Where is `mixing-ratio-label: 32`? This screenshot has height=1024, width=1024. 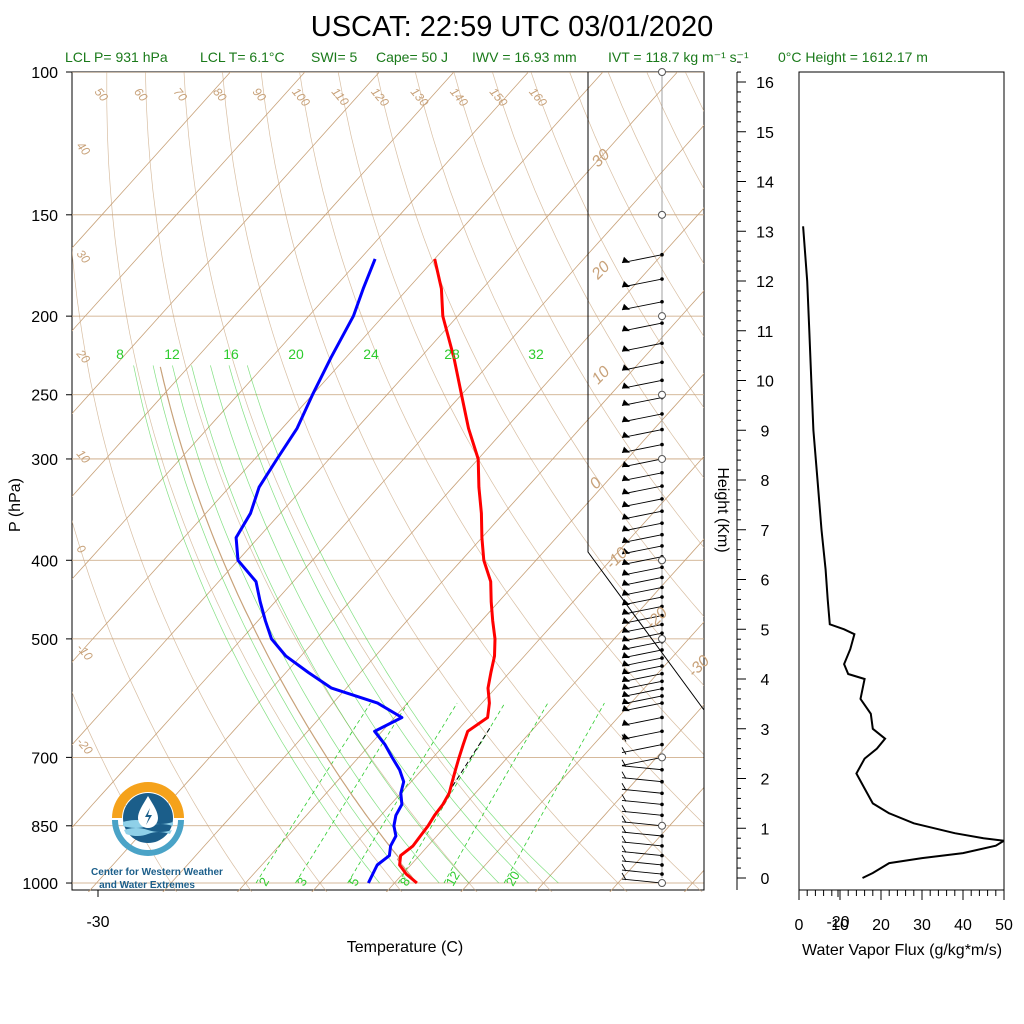
mixing-ratio-label: 32 is located at coordinates (536, 354).